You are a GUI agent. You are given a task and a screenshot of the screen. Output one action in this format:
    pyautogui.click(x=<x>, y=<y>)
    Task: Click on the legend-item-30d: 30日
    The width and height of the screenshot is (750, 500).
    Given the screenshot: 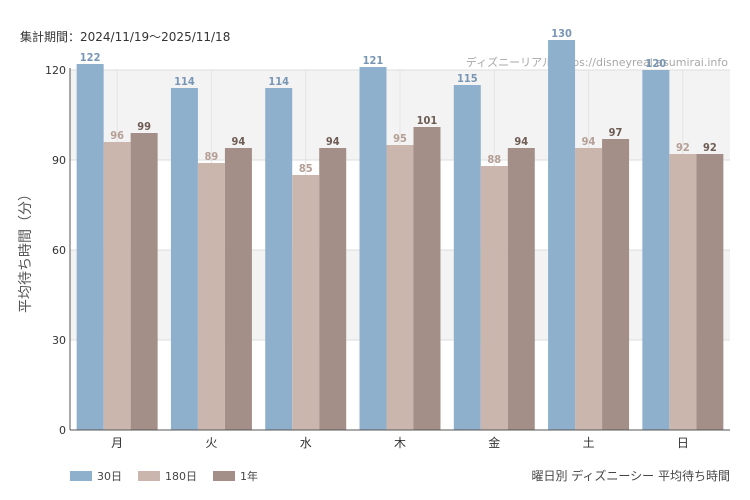 What is the action you would take?
    pyautogui.click(x=96, y=476)
    